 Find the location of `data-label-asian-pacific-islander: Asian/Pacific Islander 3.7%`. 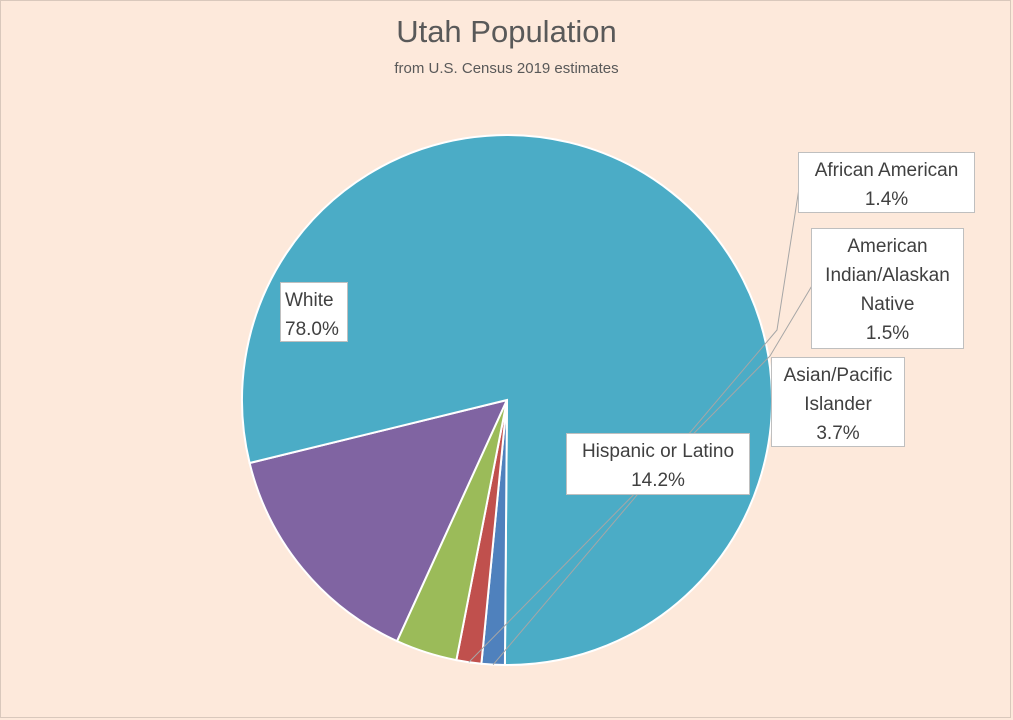

data-label-asian-pacific-islander: Asian/Pacific Islander 3.7% is located at coordinates (838, 402).